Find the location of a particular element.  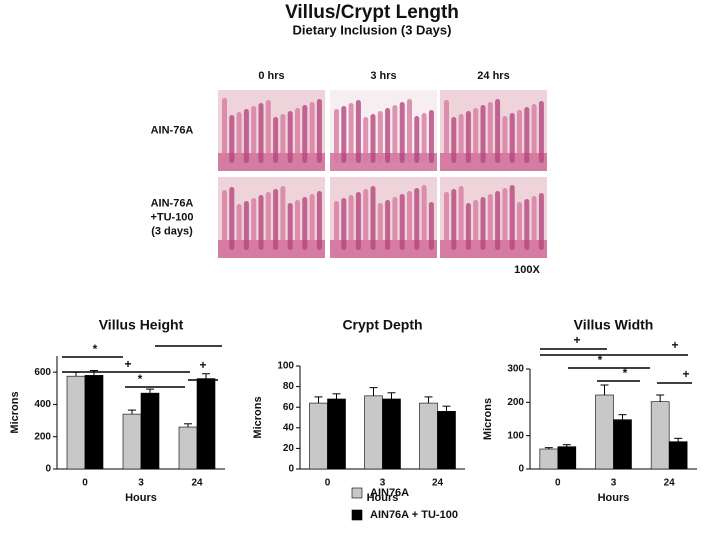

column-label: 24 hrs is located at coordinates (493, 76).